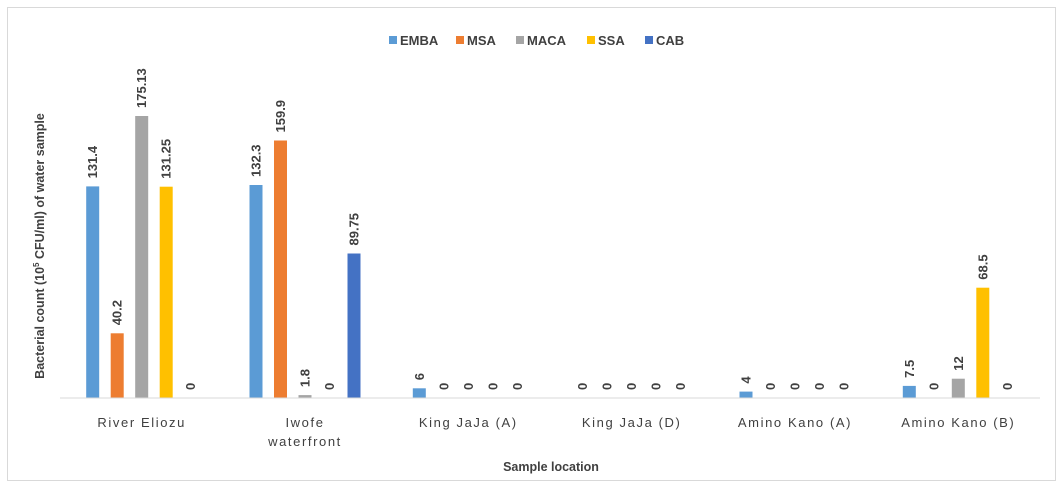  Describe the element at coordinates (280, 116) in the screenshot. I see `data-label-msa-1: 159.9` at that location.